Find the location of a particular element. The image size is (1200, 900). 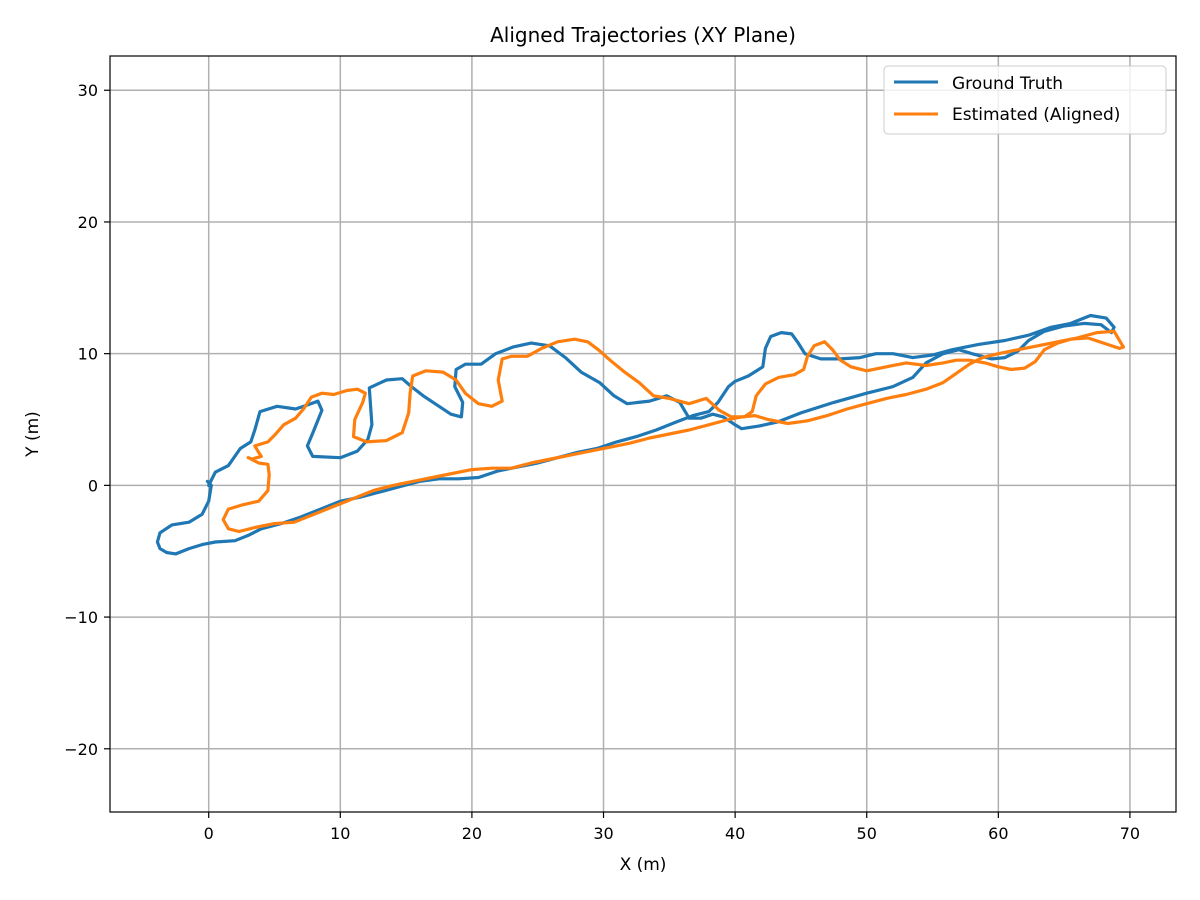

x-tick-label: 20 is located at coordinates (472, 833).